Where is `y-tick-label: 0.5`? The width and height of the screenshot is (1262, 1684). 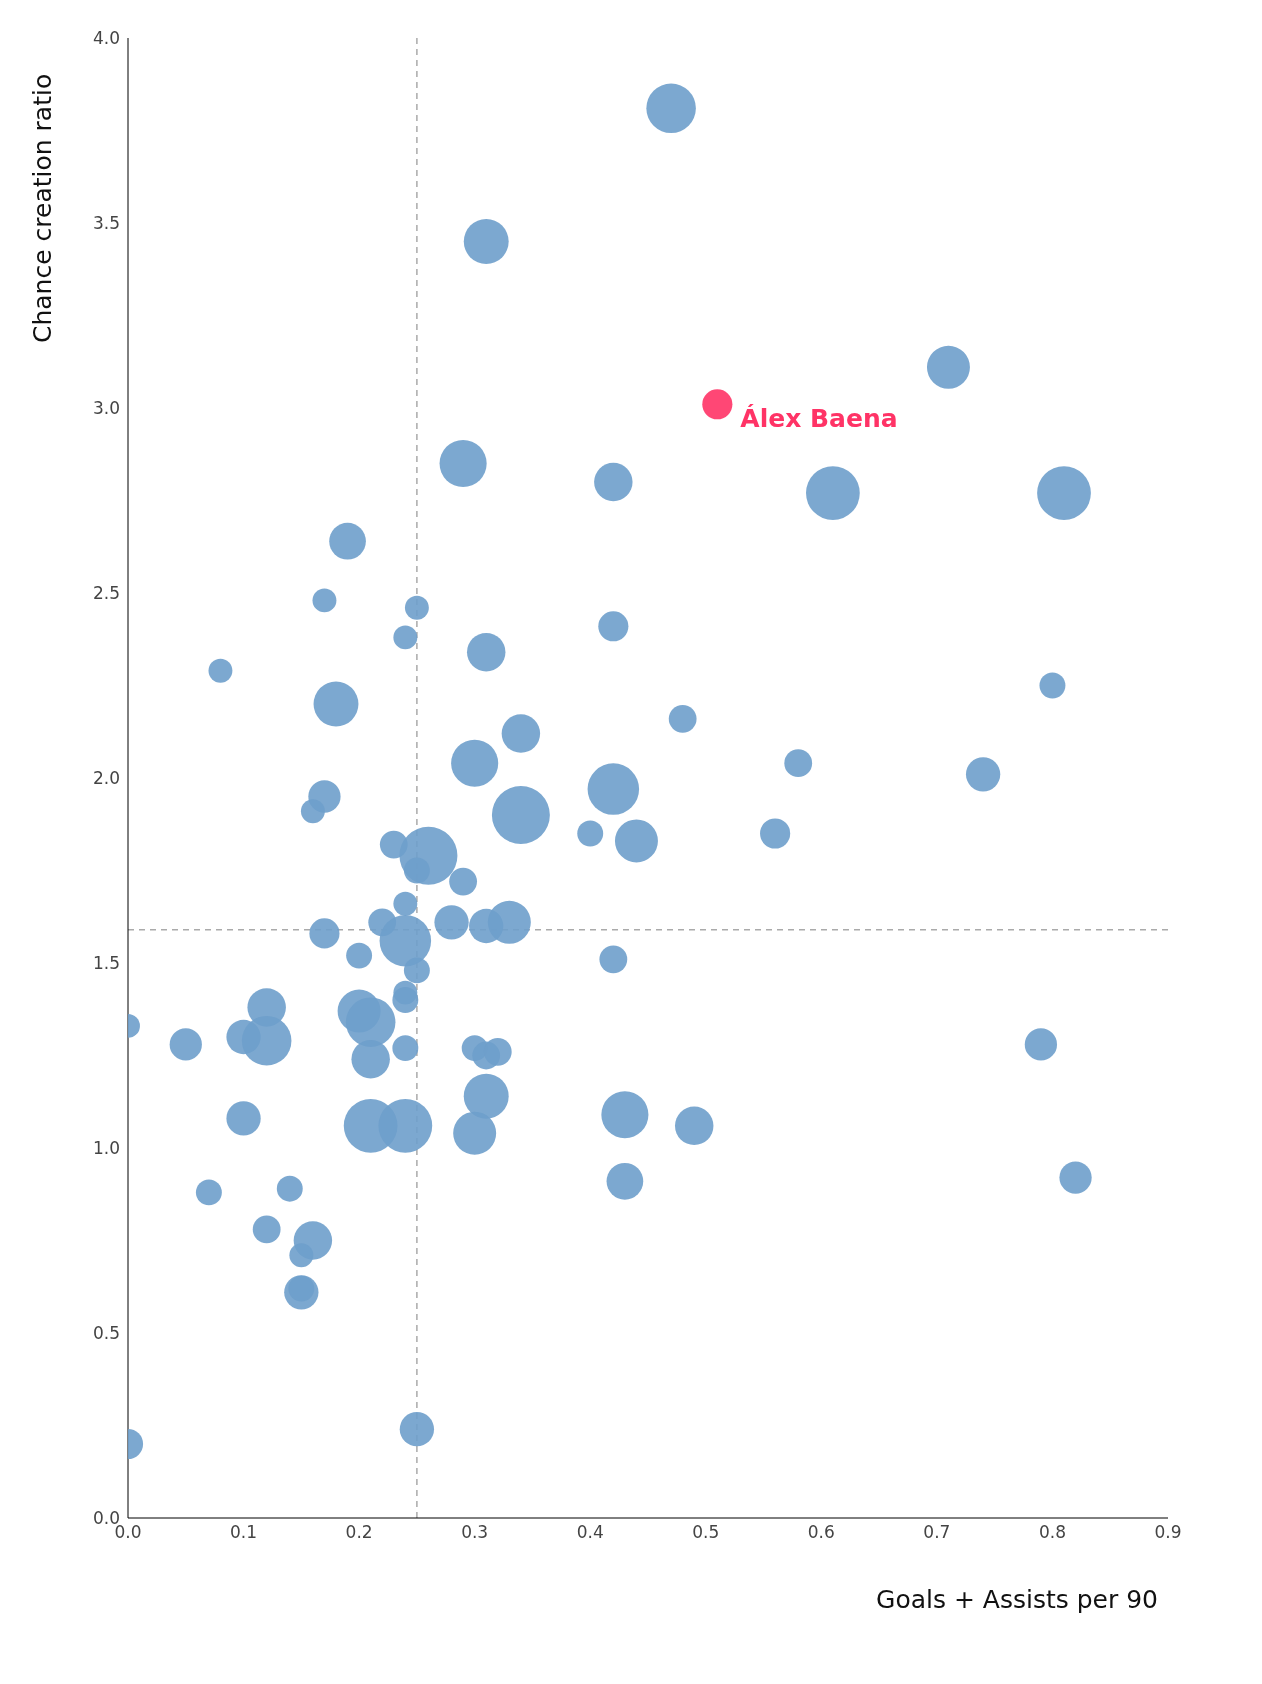 y-tick-label: 0.5 is located at coordinates (106, 1333).